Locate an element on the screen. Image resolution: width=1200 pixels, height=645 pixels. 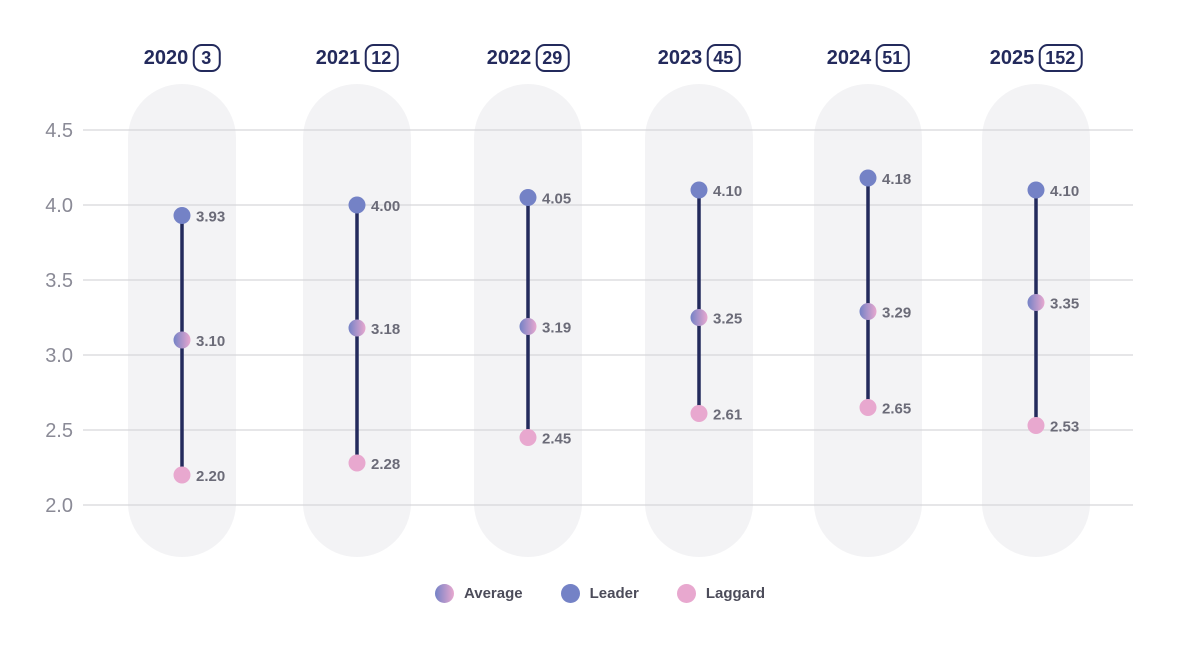
column-header: 2022 29 is located at coordinates (528, 58).